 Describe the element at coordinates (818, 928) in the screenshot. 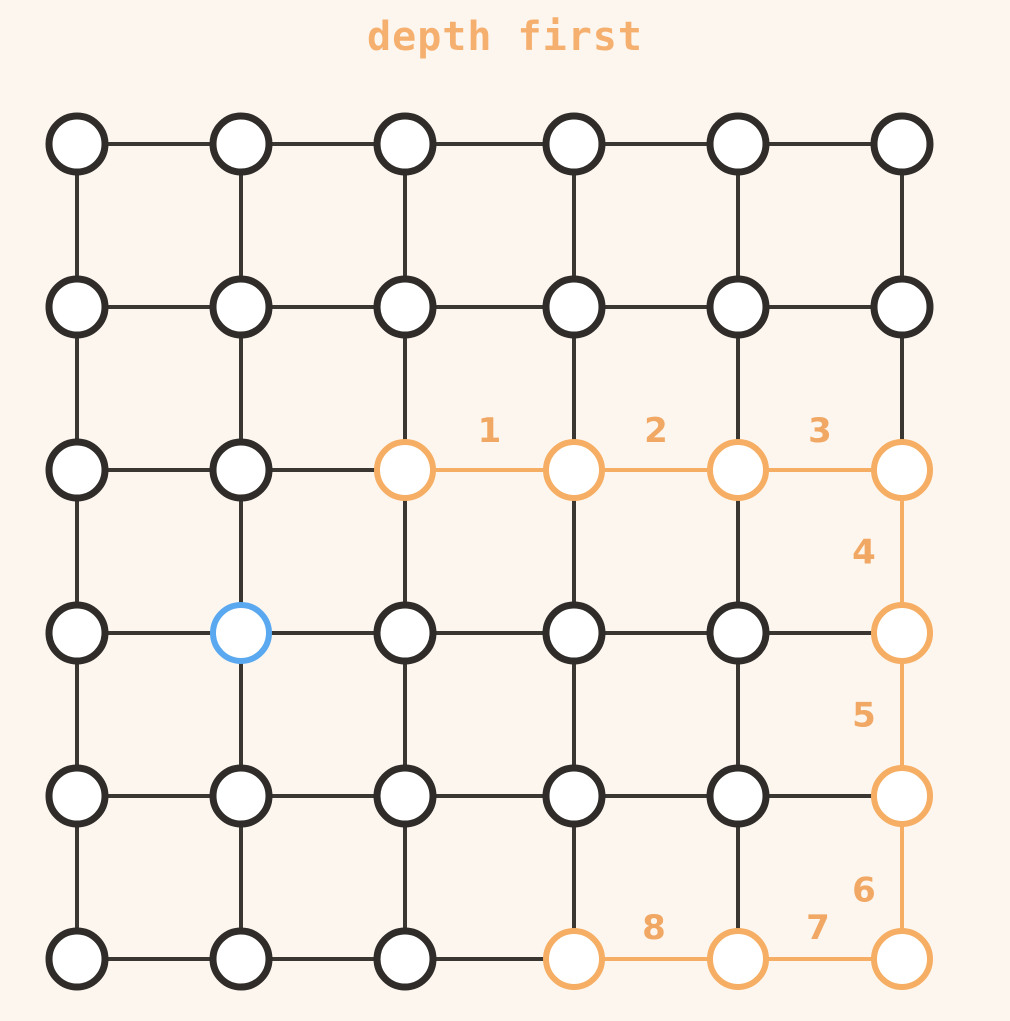

I see `step-label: 7` at that location.